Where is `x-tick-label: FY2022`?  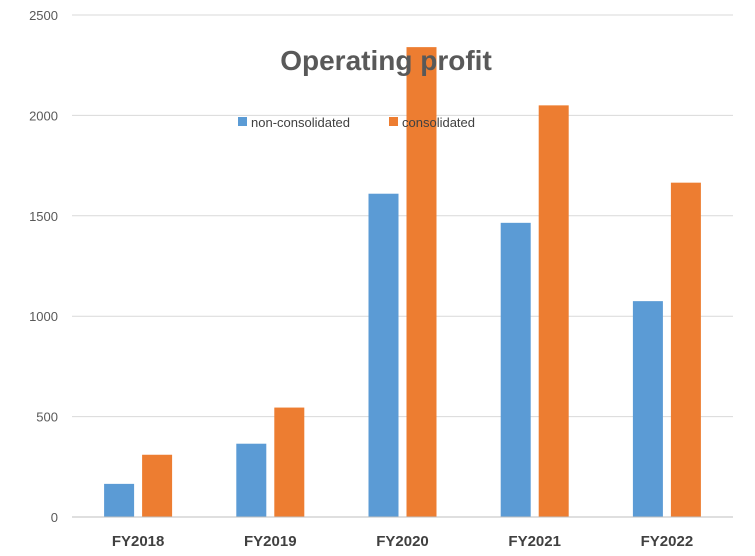
x-tick-label: FY2022 is located at coordinates (667, 541).